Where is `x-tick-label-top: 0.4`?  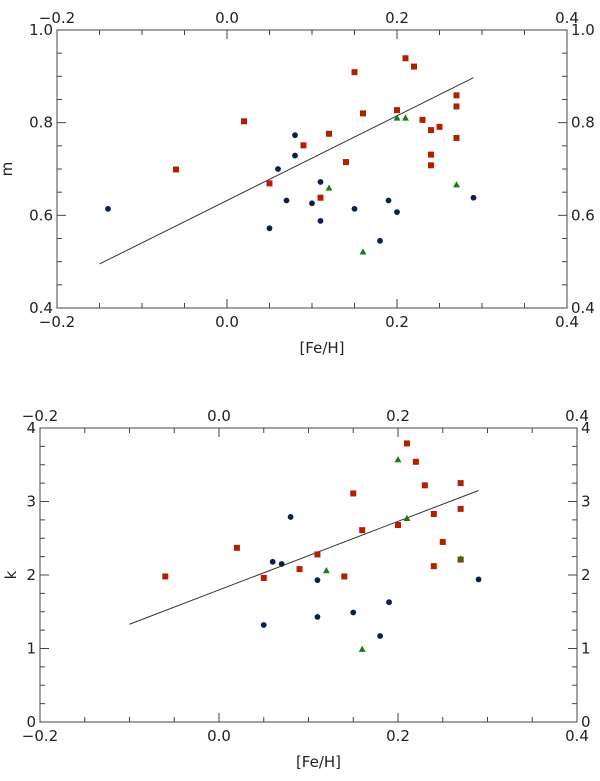
x-tick-label-top: 0.4 is located at coordinates (567, 18).